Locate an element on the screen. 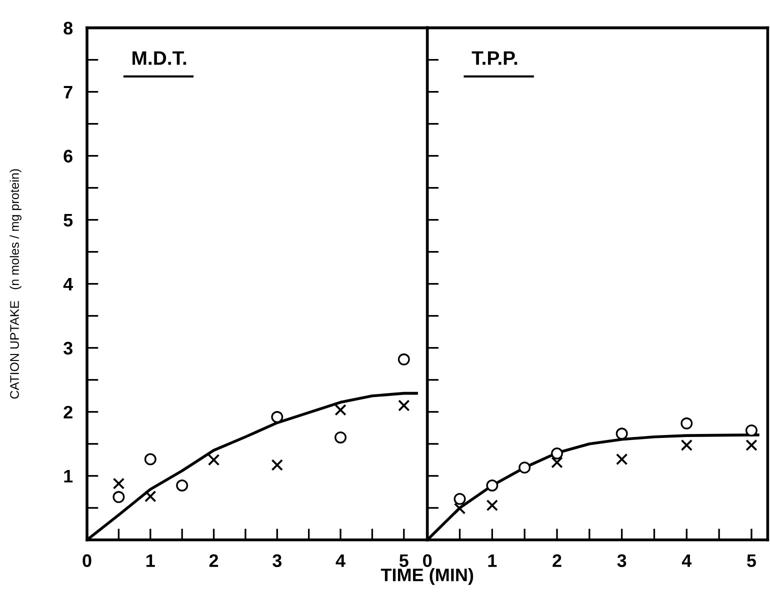  y-tick-label: 5 is located at coordinates (68, 220).